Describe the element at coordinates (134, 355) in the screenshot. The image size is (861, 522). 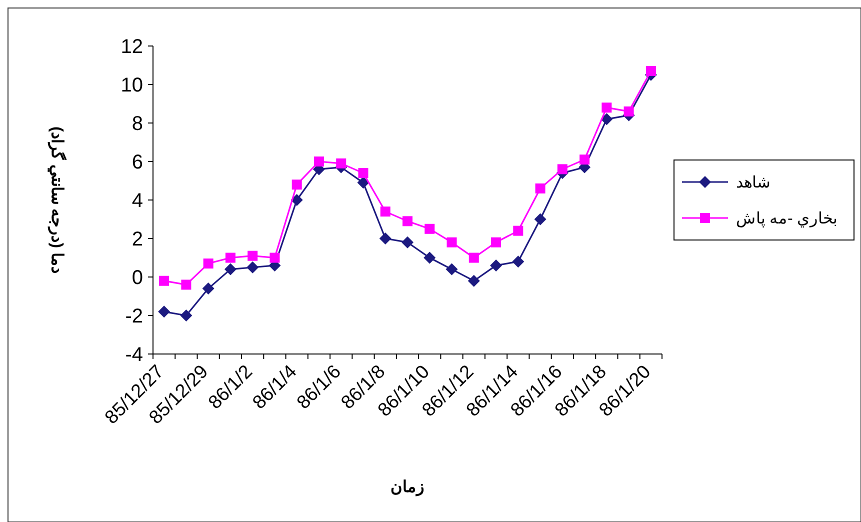
I see `y-tick-label: -4` at that location.